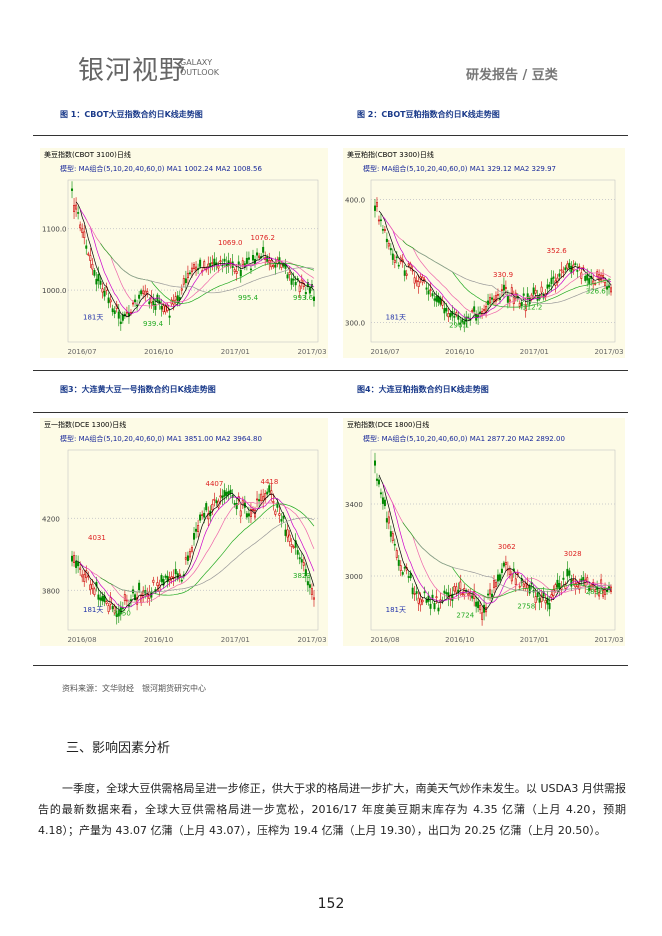 The width and height of the screenshot is (662, 936). I want to click on y-tick-label: 400.0, so click(355, 200).